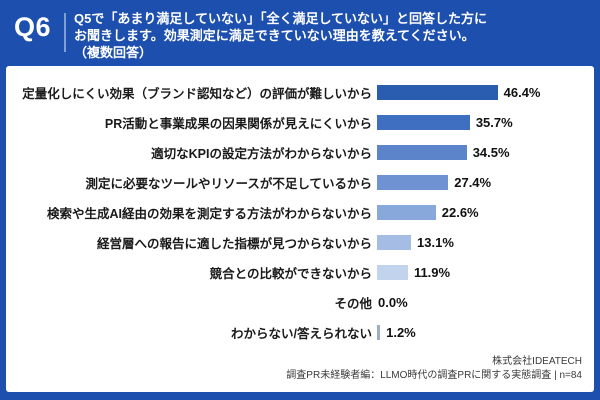  What do you see at coordinates (300, 302) in the screenshot?
I see `chart-row: その他 0.0%` at bounding box center [300, 302].